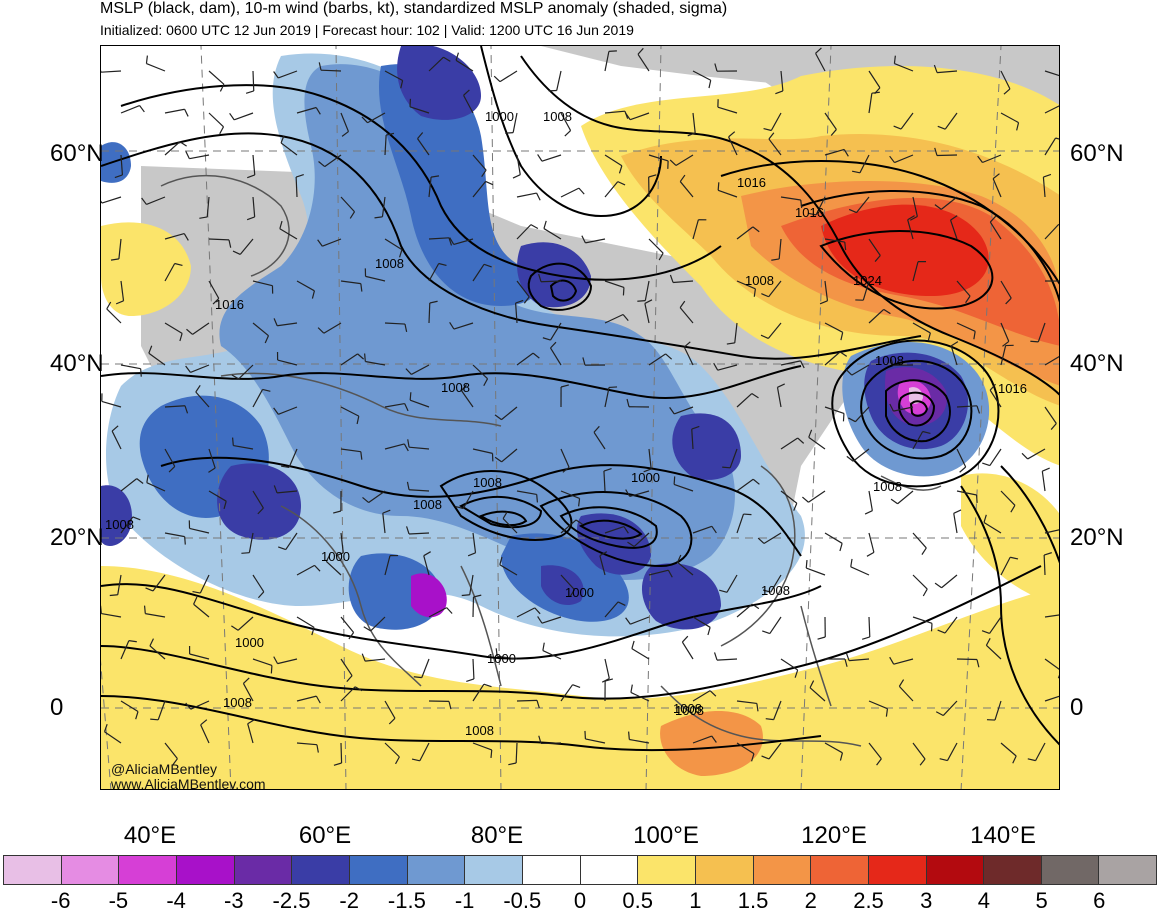 Image resolution: width=1160 pixels, height=914 pixels. What do you see at coordinates (984, 901) in the screenshot?
I see `colorbar-tick-label: 4` at bounding box center [984, 901].